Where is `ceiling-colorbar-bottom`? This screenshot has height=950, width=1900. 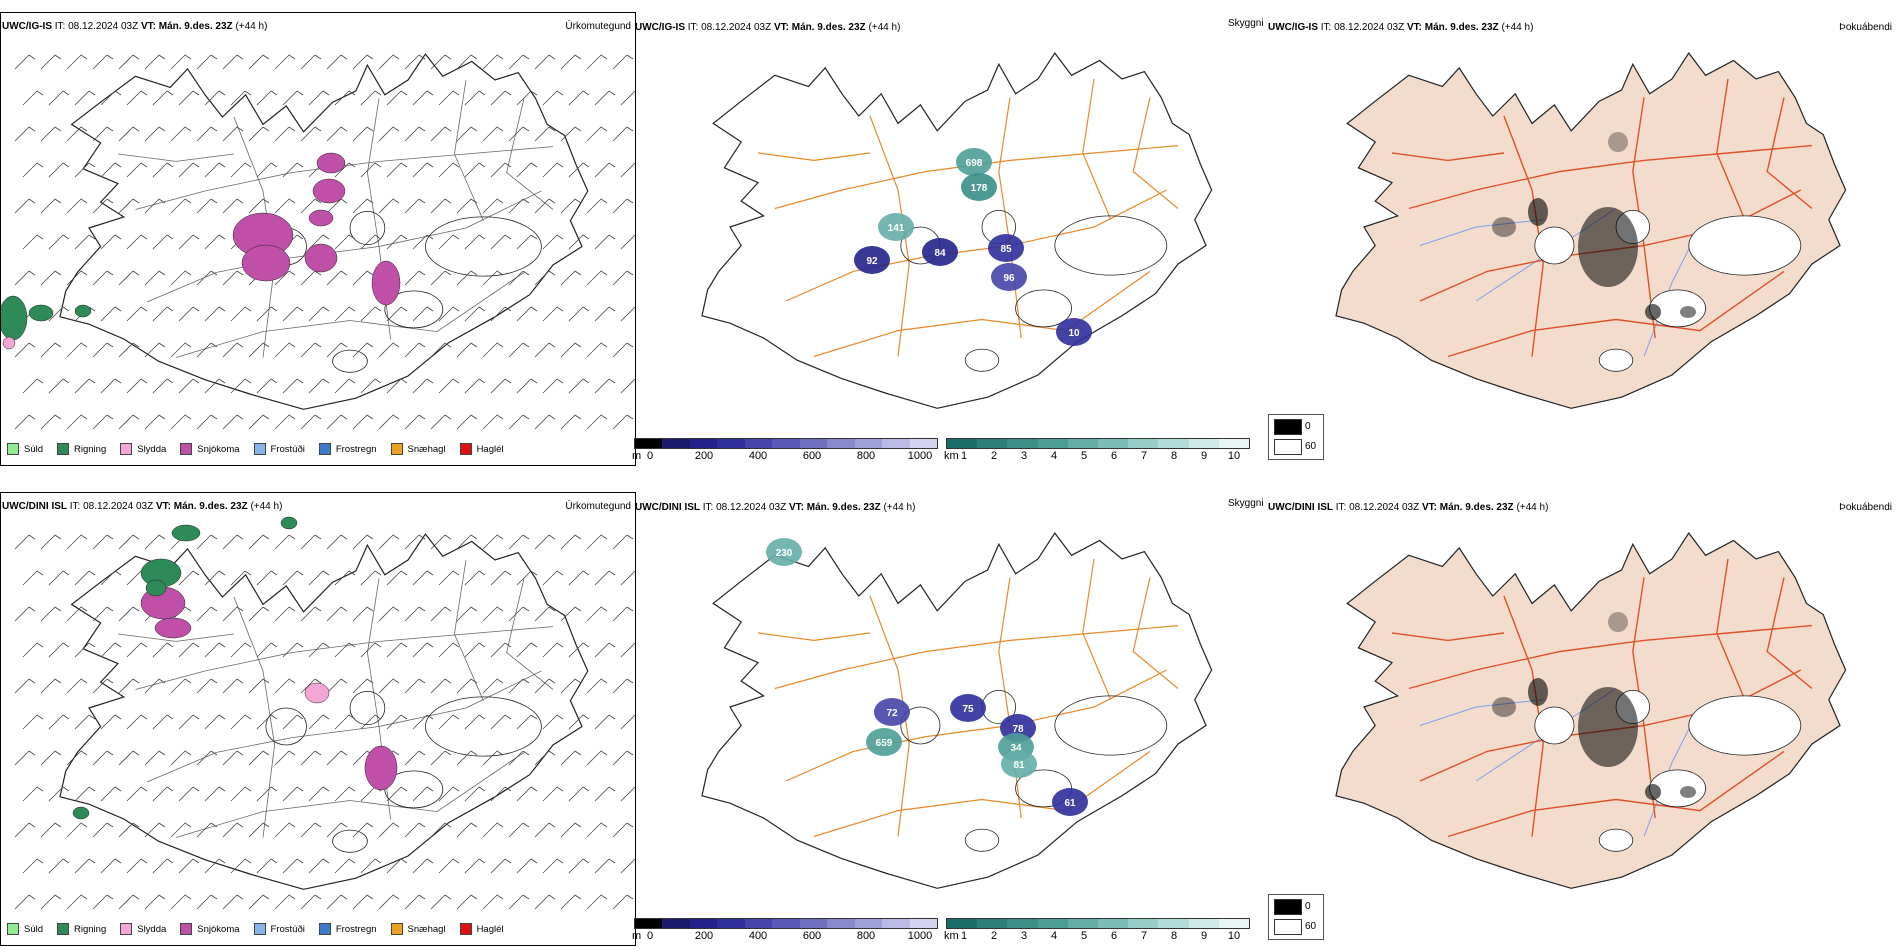 ceiling-colorbar-bottom is located at coordinates (786, 923).